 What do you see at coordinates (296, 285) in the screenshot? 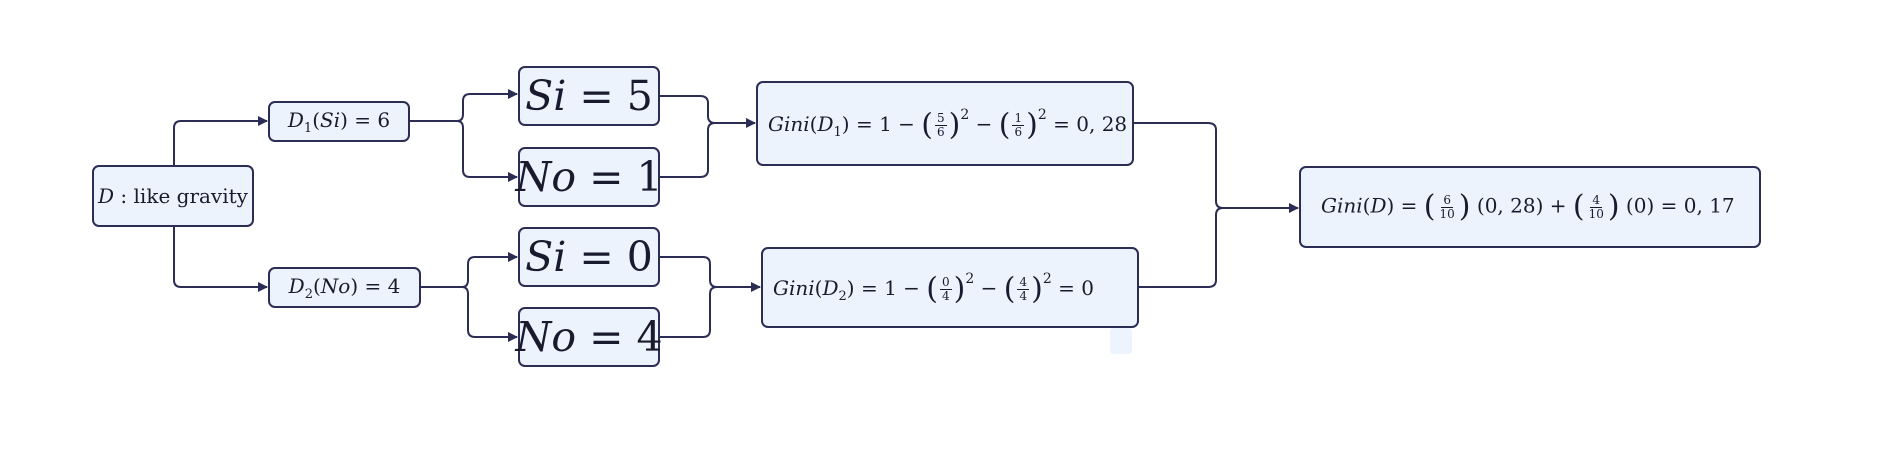
I see `d2-var: D` at bounding box center [296, 285].